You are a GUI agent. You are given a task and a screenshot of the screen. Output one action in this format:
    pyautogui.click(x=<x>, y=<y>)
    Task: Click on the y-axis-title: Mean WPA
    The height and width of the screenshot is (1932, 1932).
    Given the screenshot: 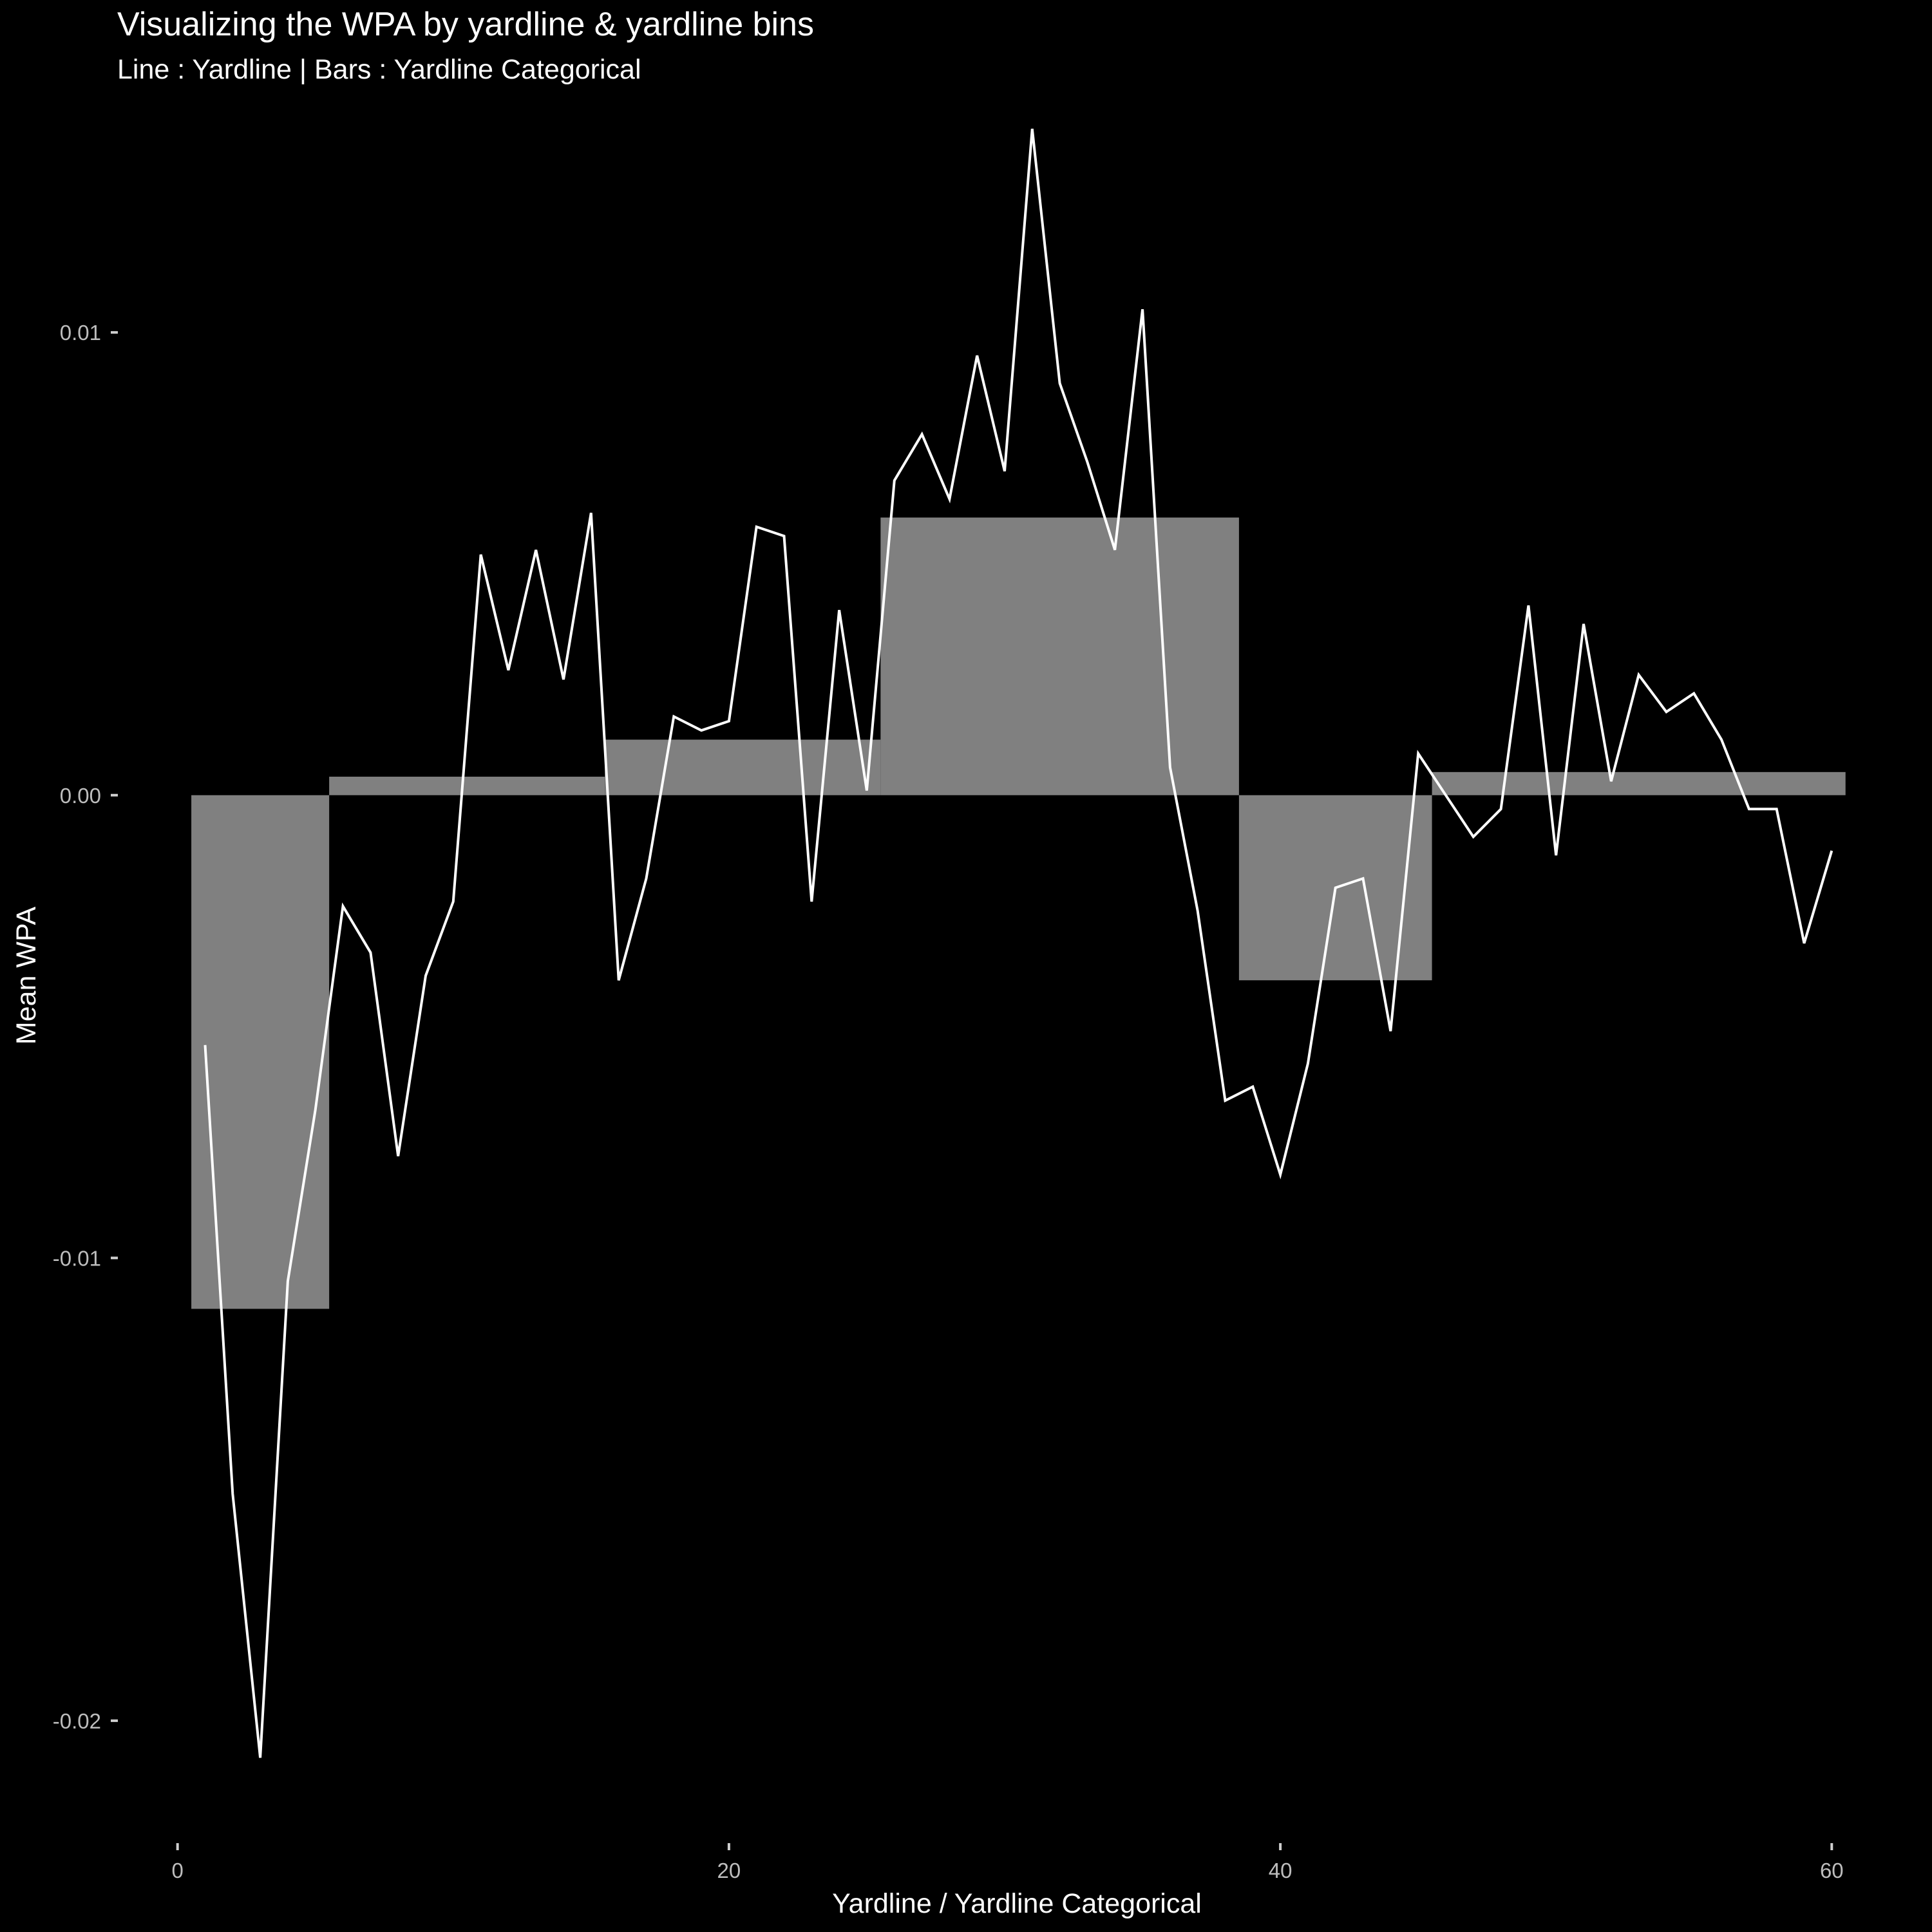 What is the action you would take?
    pyautogui.click(x=26, y=976)
    